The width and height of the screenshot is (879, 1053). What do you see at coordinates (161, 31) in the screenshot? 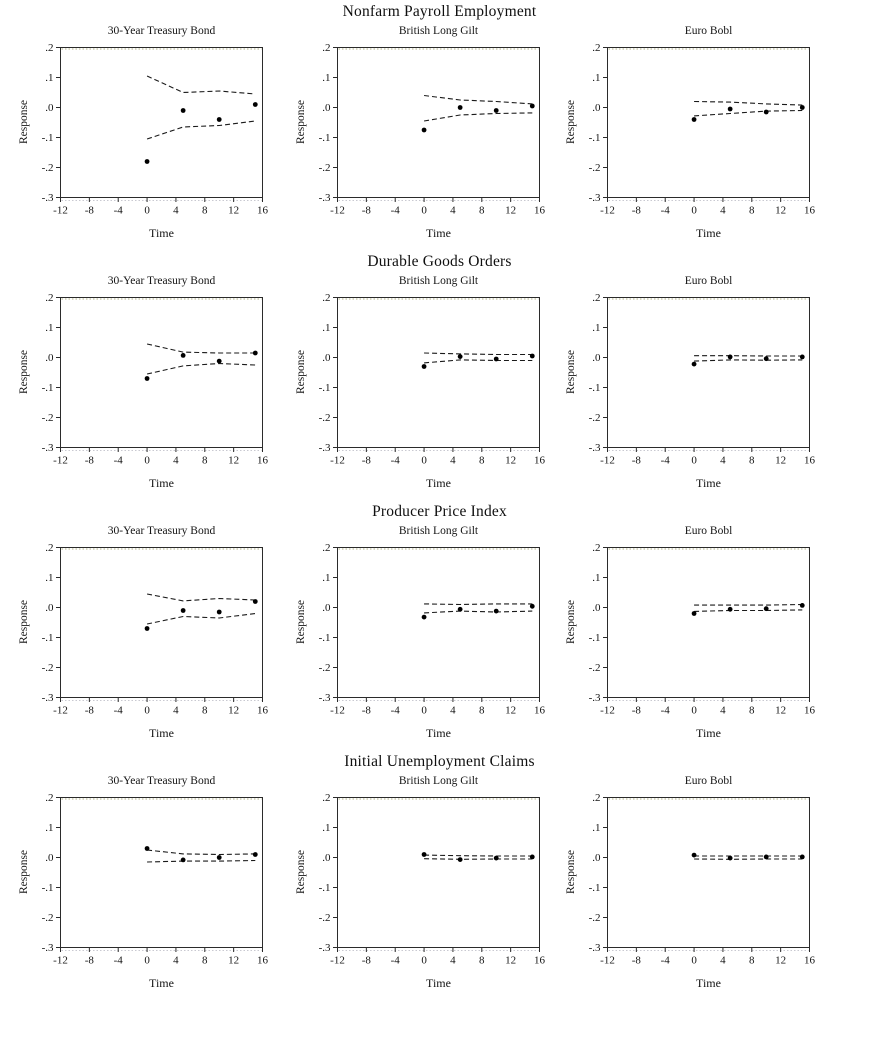
I see `panel-title: 30-Year Treasury Bond` at bounding box center [161, 31].